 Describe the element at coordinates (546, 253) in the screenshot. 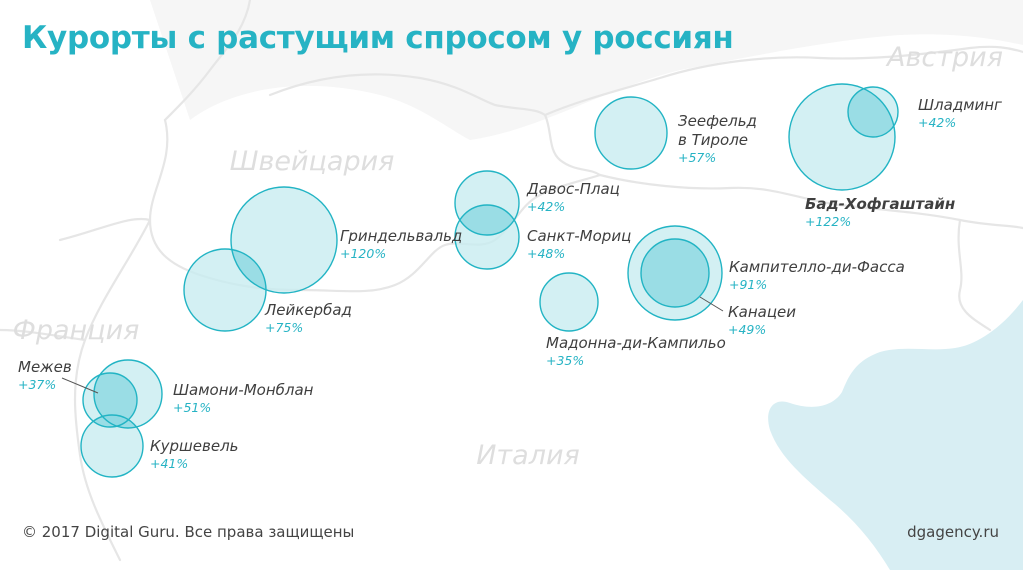

I see `resort-growth: +48%` at that location.